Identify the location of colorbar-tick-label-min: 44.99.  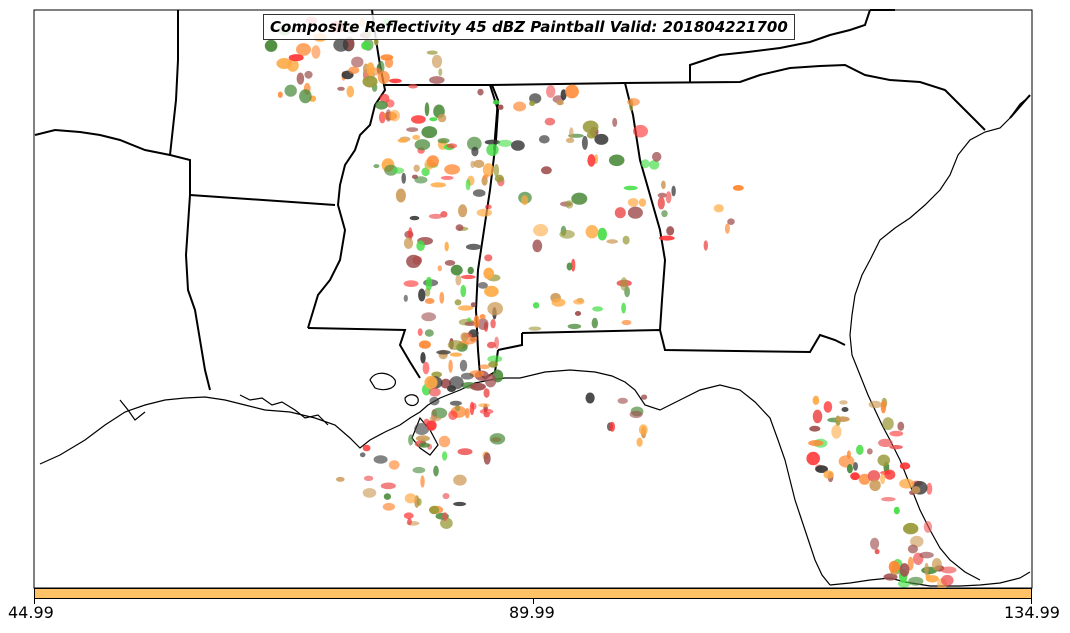
(31, 612).